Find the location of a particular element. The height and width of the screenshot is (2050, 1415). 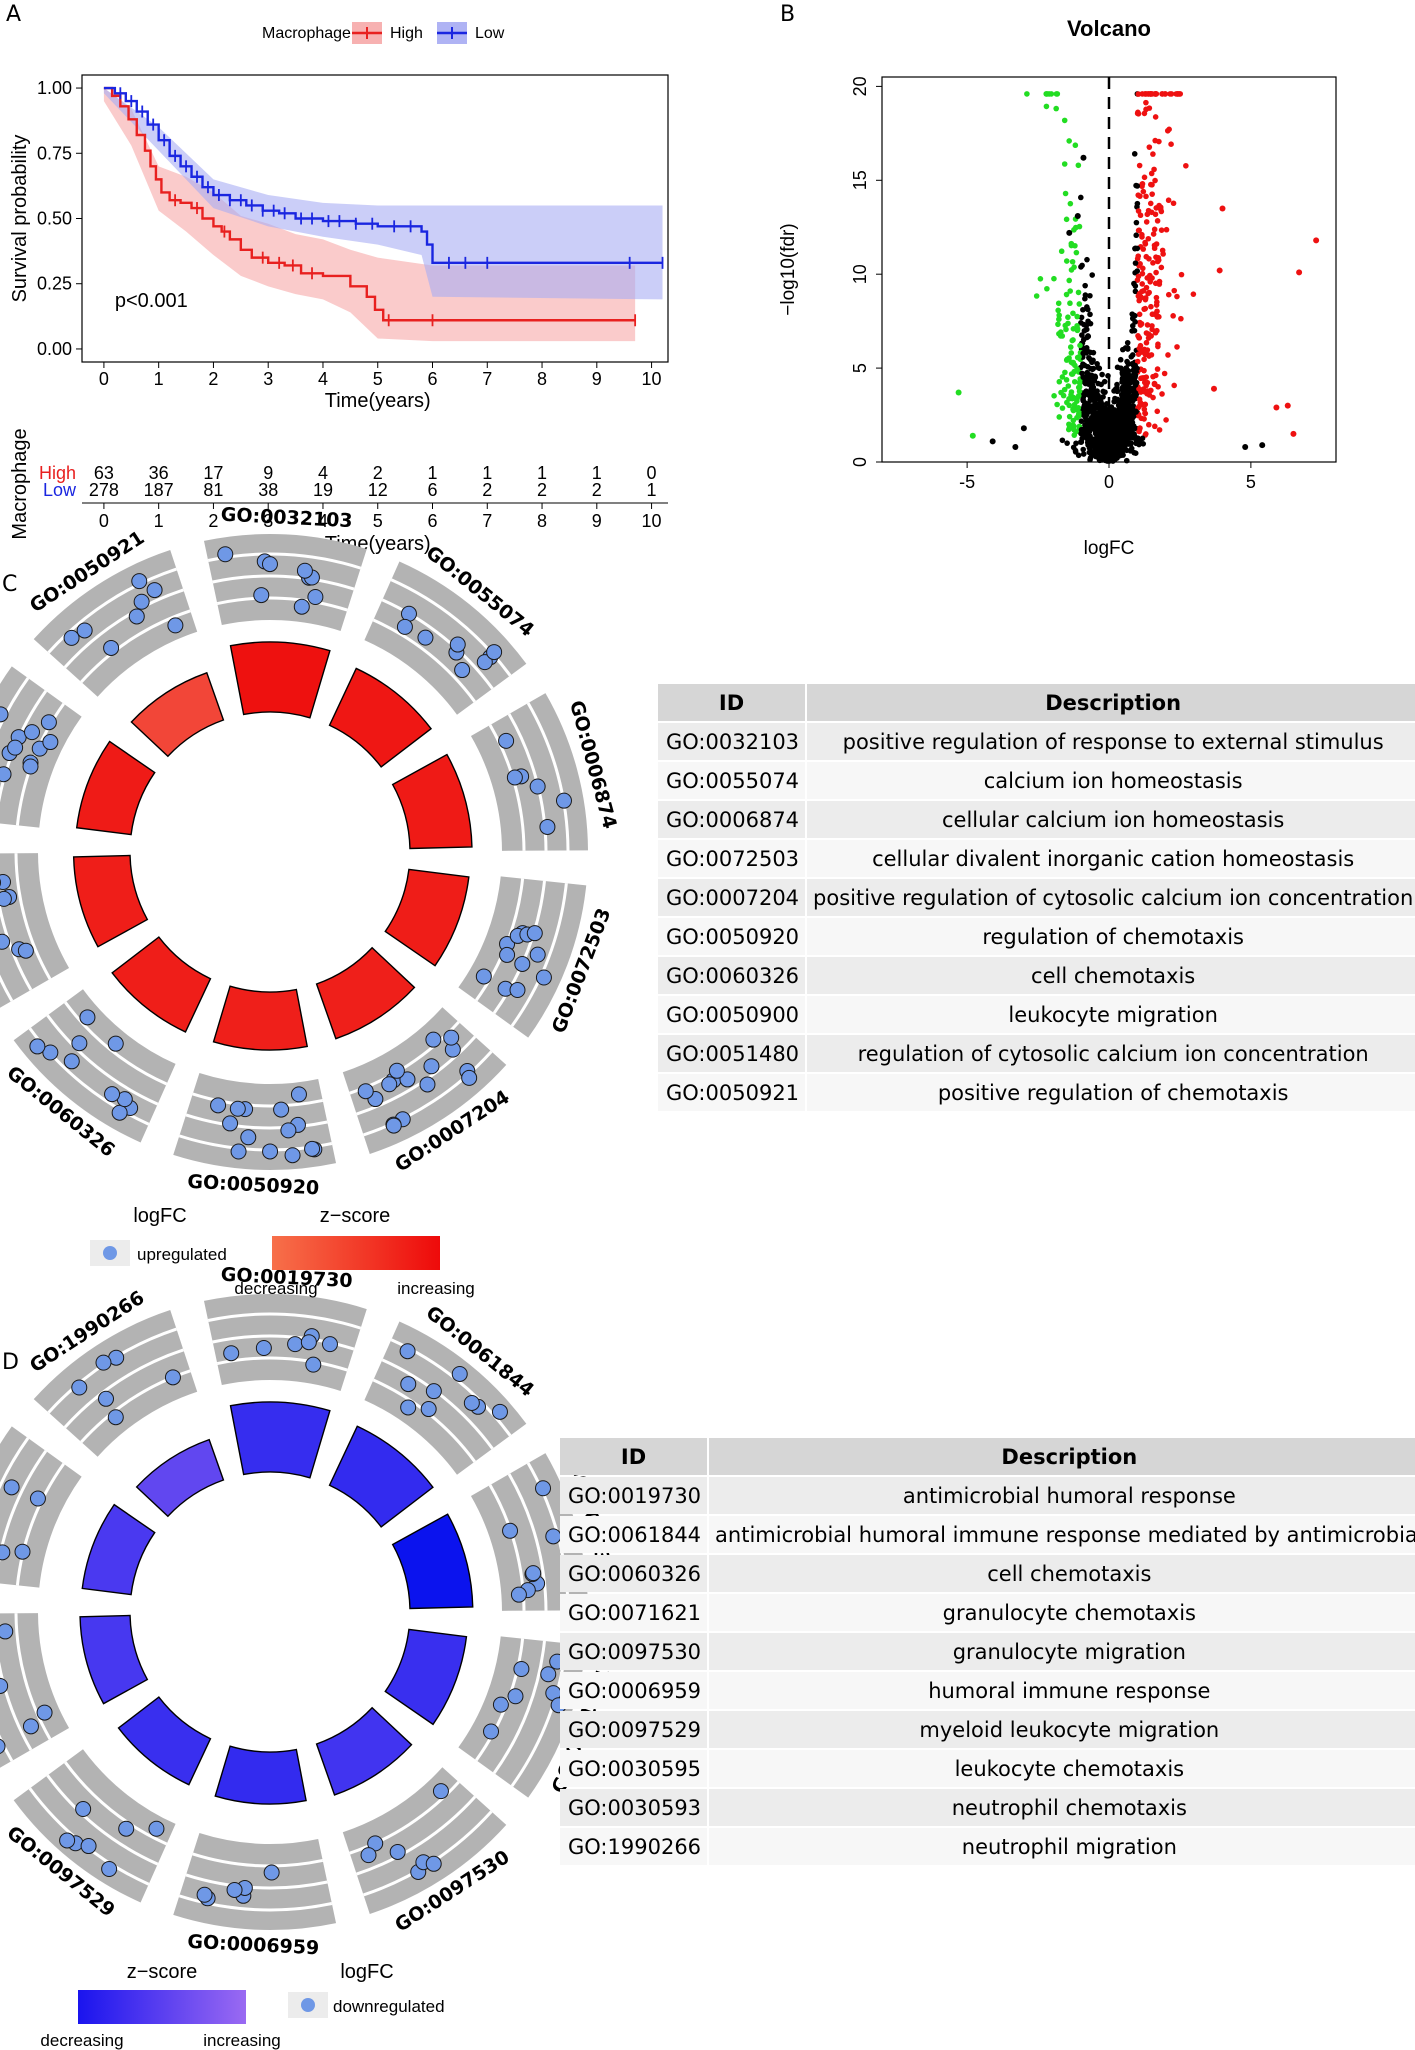

y-tick-label: 10 is located at coordinates (860, 274).